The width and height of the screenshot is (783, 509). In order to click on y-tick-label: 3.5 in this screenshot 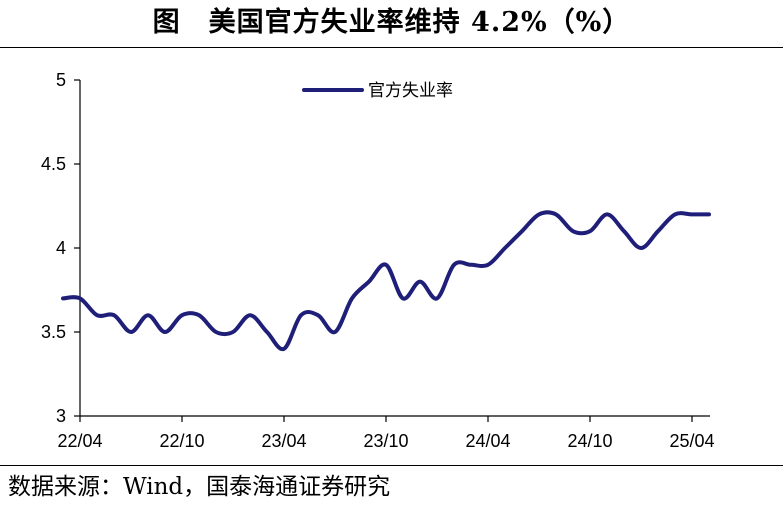, I will do `click(53, 332)`.